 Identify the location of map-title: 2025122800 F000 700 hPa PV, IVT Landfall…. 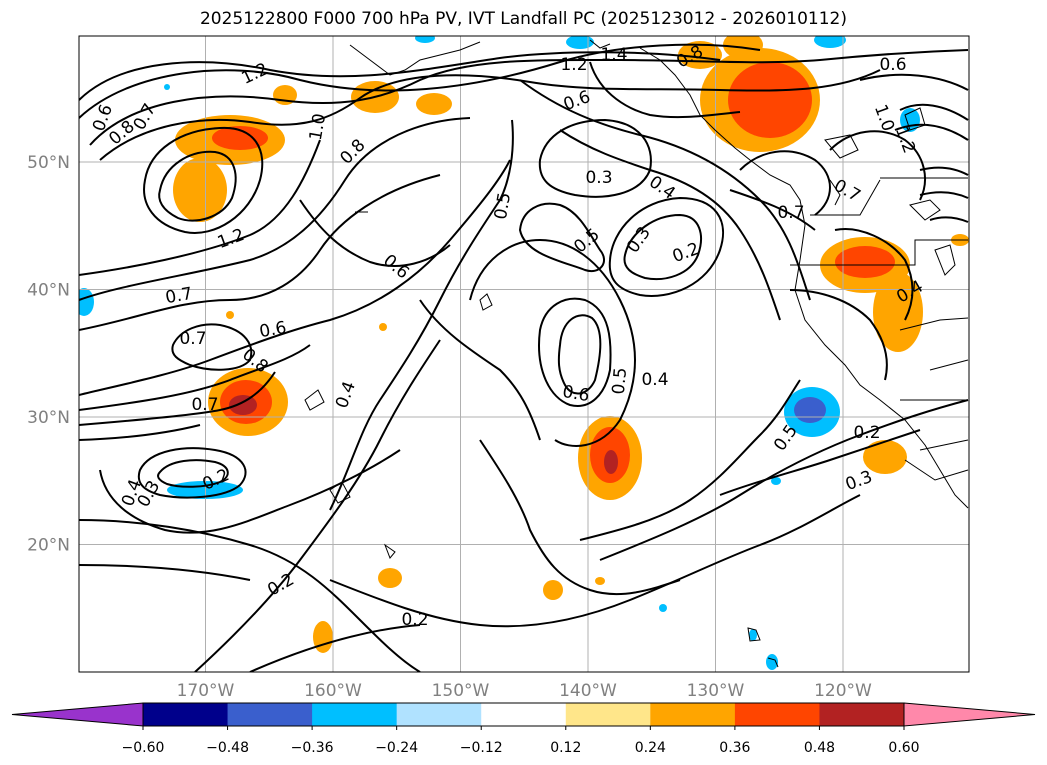
(523, 19).